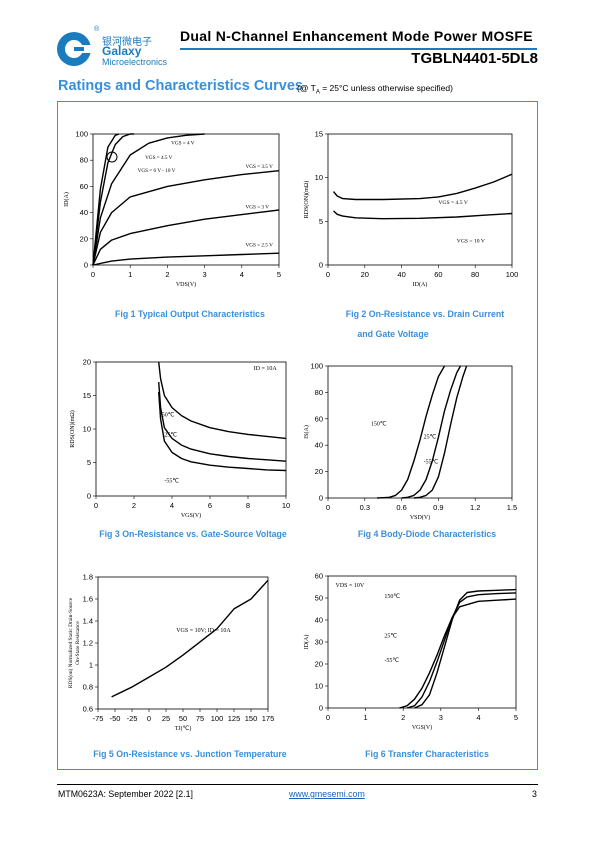 The width and height of the screenshot is (595, 842). I want to click on x-axis-label: TJ(℃), so click(183, 728).